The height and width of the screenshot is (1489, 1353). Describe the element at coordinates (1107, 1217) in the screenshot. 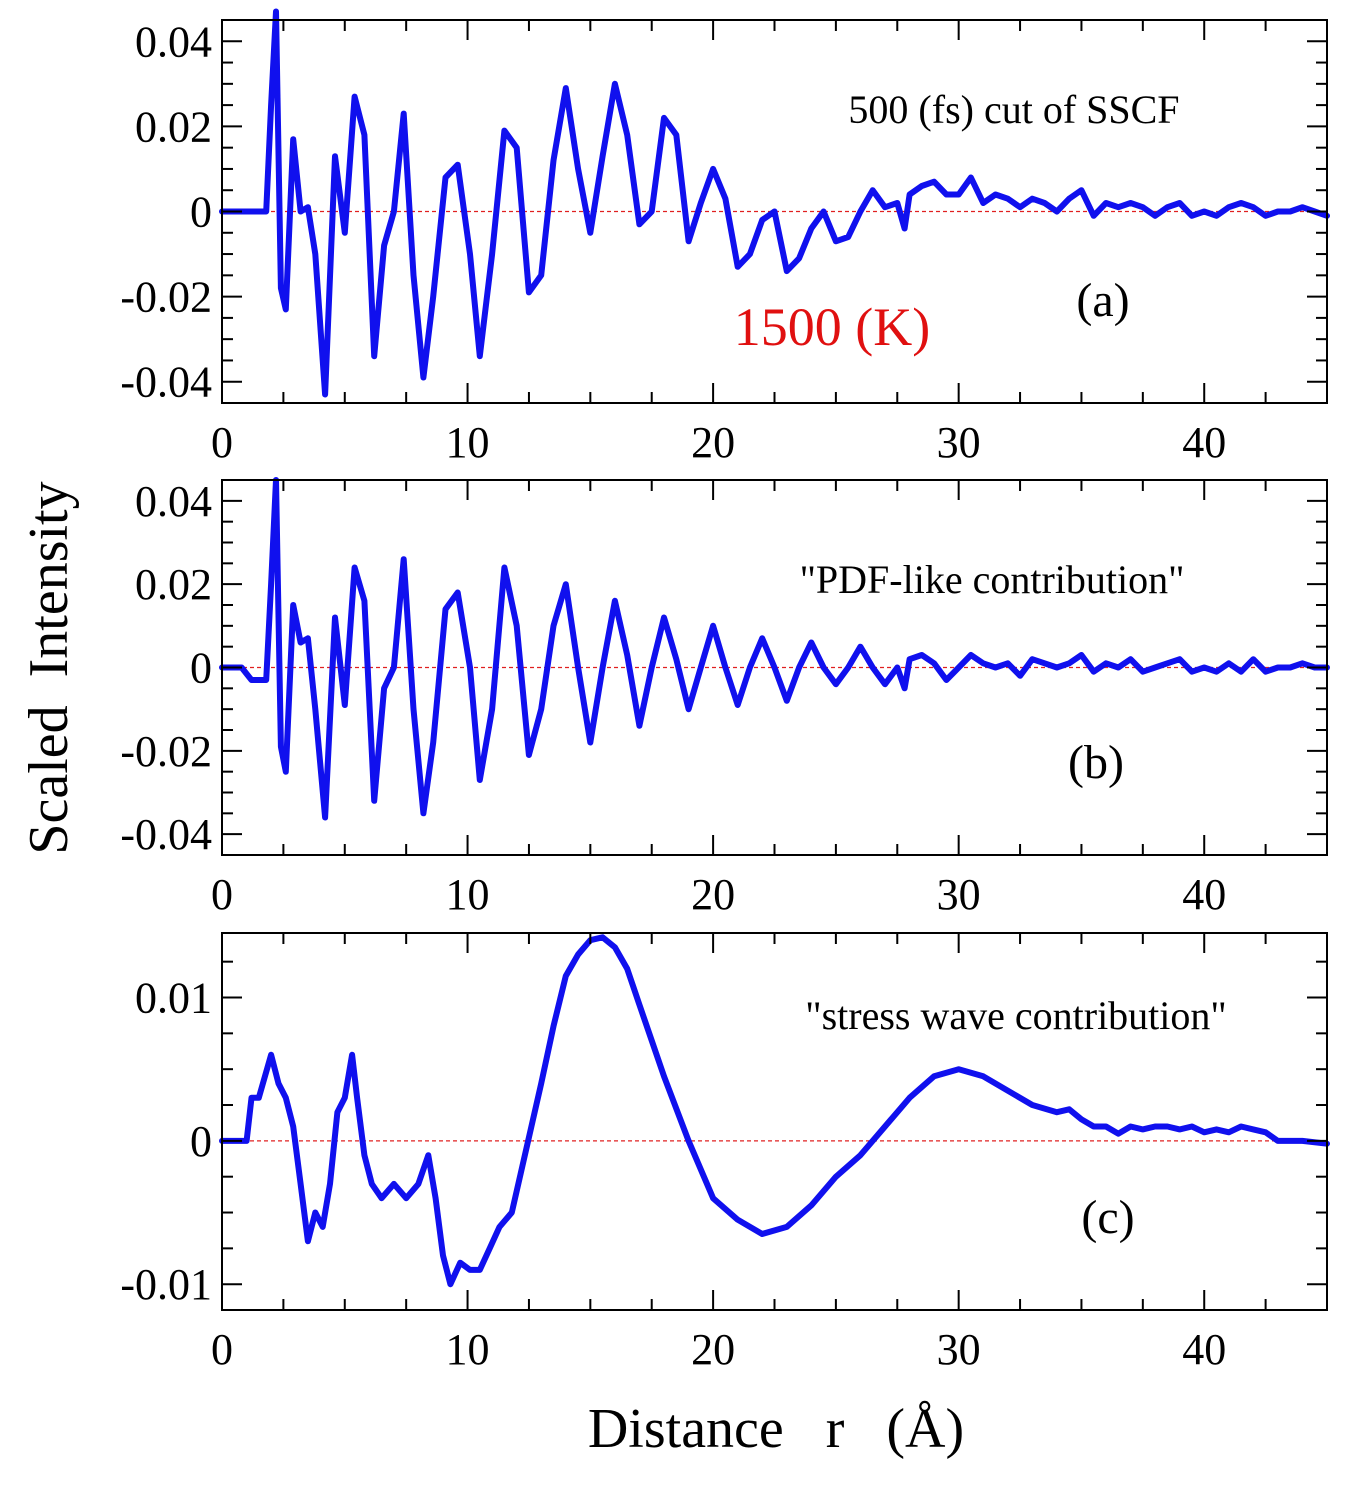

I see `panel-label-c: (c)` at that location.